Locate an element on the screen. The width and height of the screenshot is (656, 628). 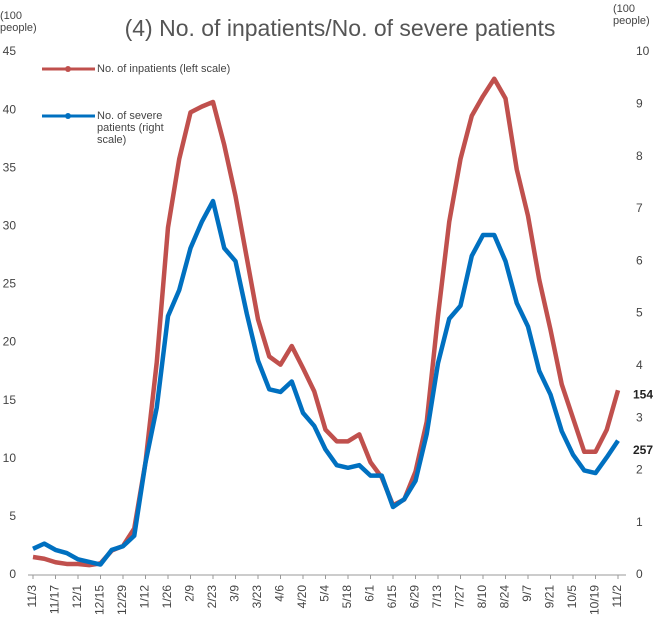
x-tick-label: 10/5 is located at coordinates (572, 597).